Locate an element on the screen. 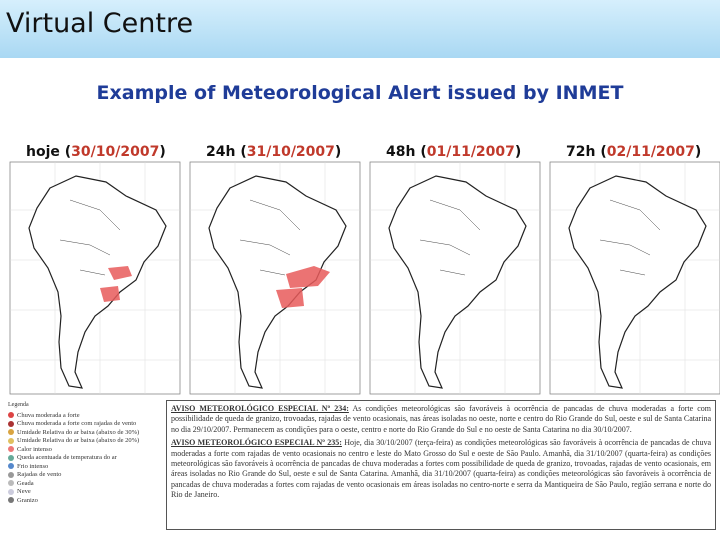  header-title: Virtual Centre is located at coordinates (100, 23).